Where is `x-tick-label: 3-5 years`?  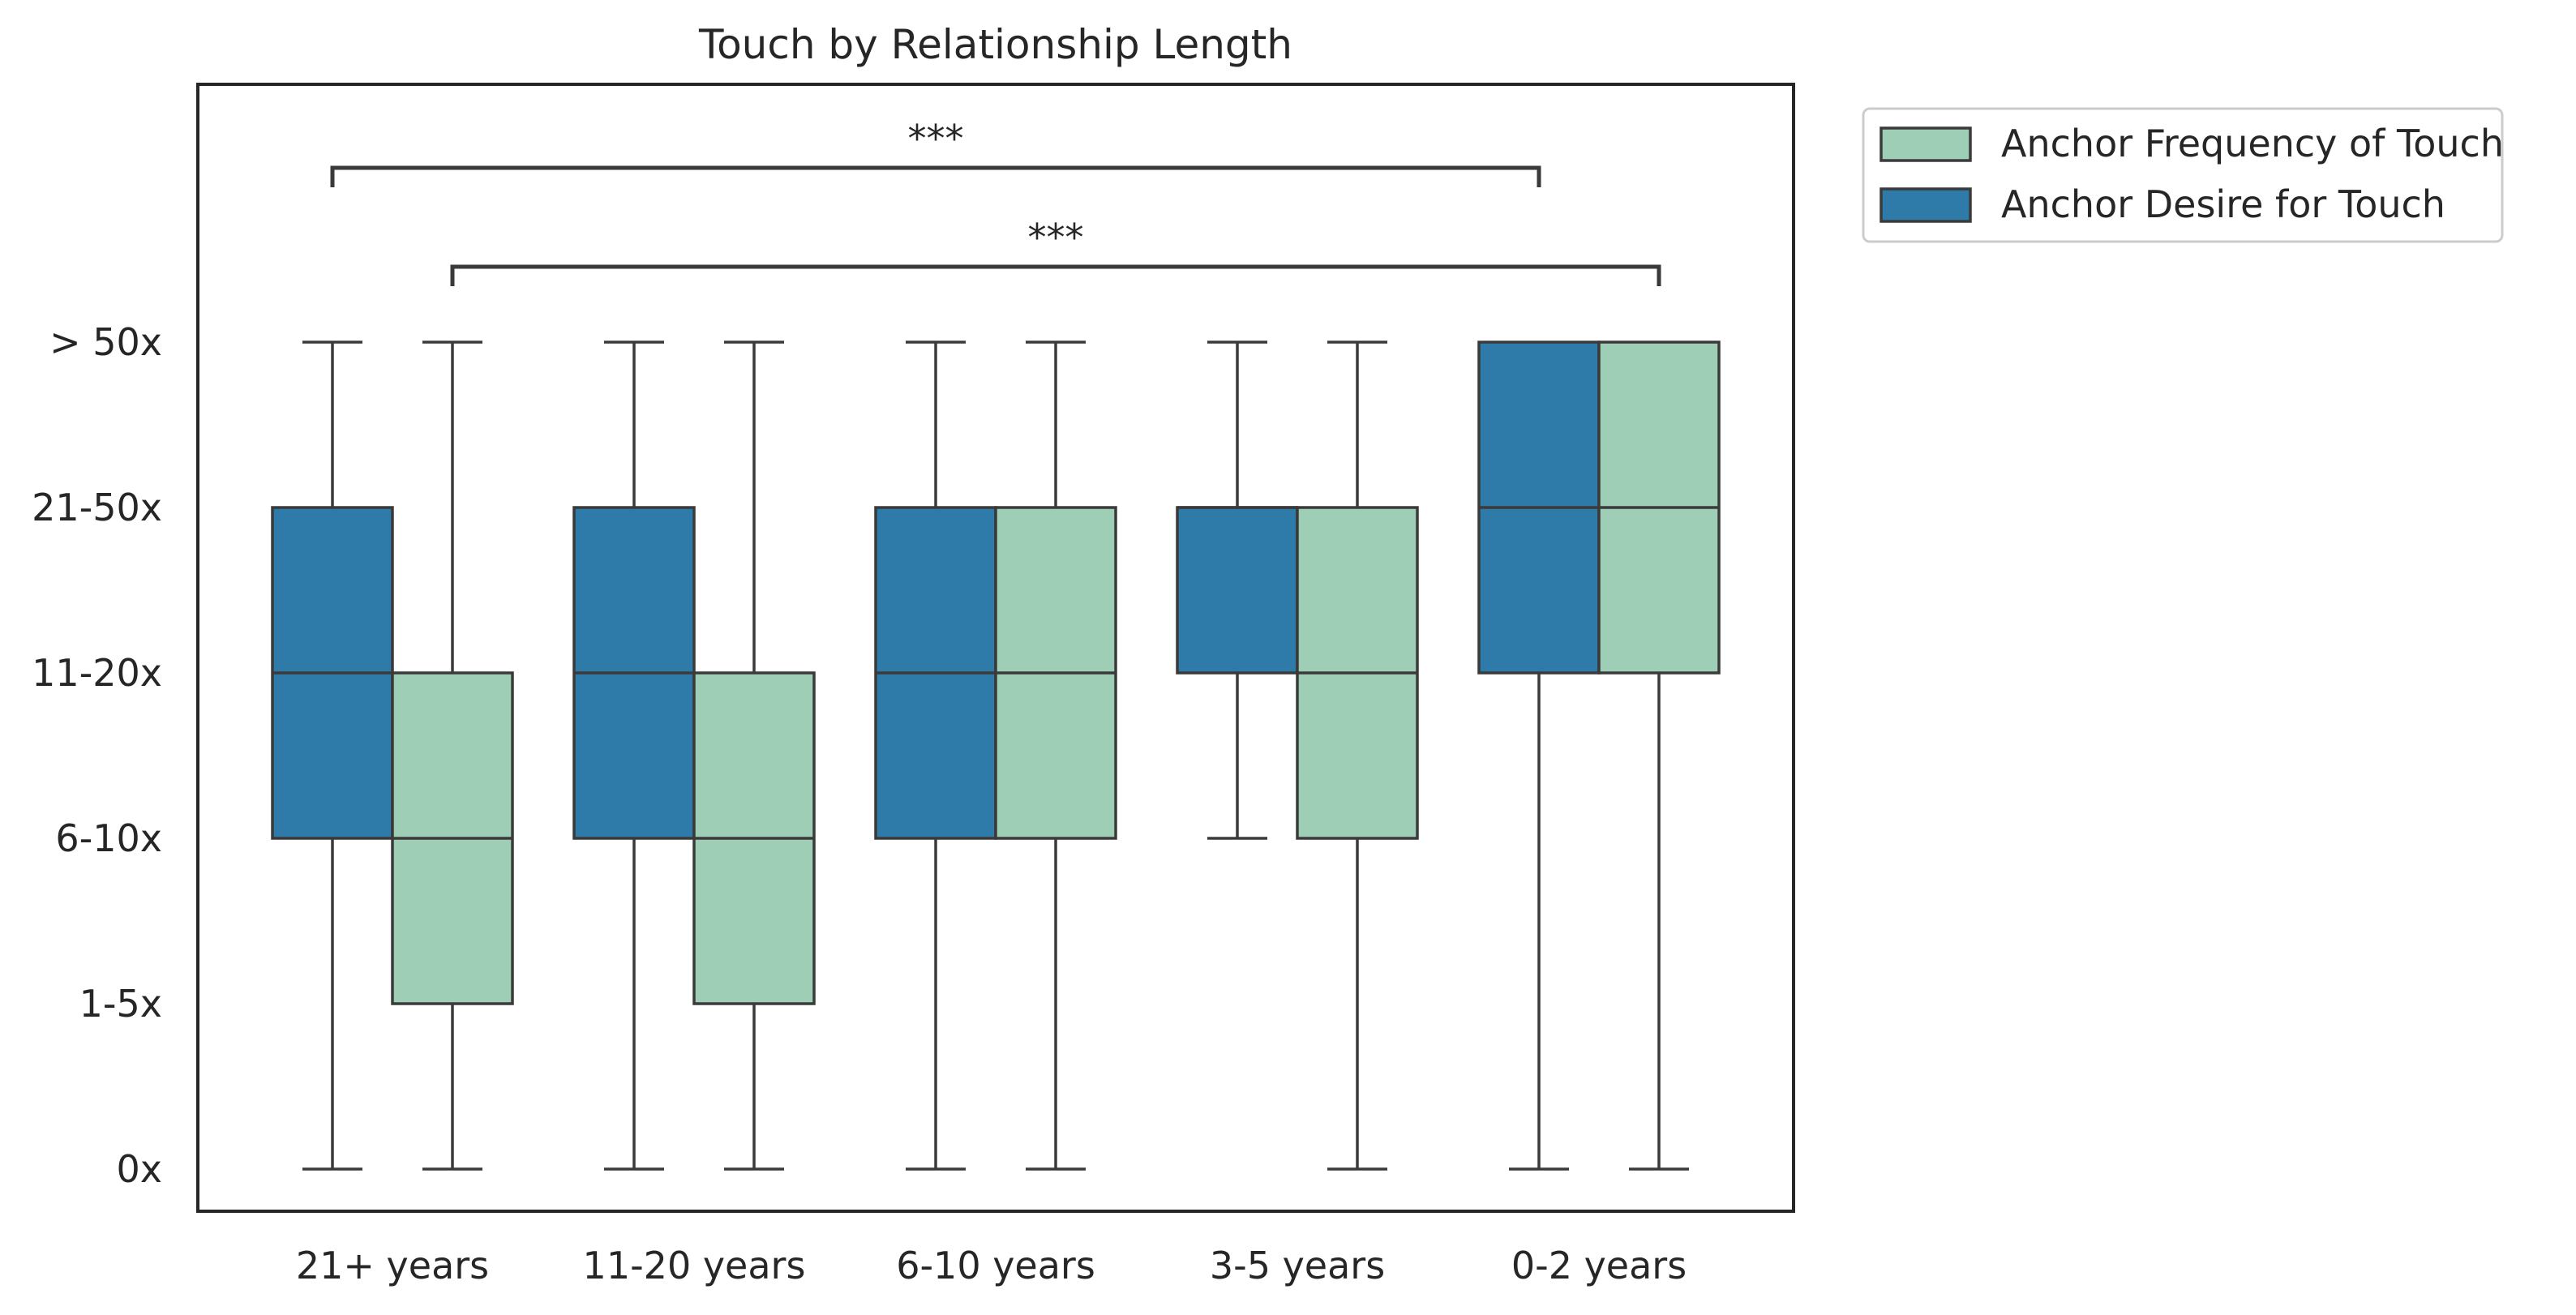
x-tick-label: 3-5 years is located at coordinates (1297, 1265).